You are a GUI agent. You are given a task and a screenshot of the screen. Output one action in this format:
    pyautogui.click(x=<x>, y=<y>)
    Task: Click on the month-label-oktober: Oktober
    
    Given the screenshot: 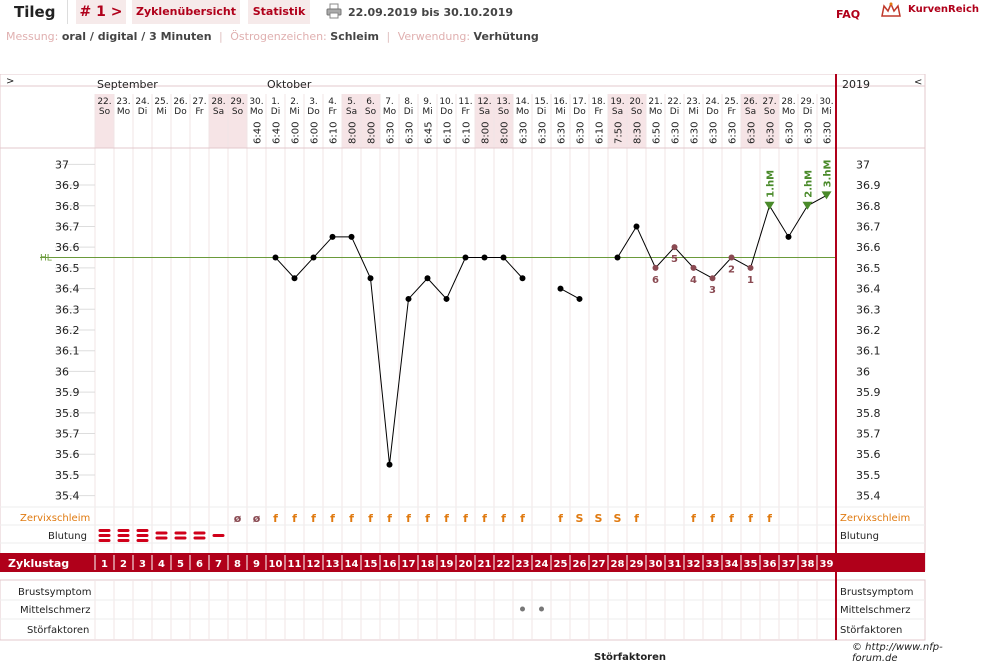 What is the action you would take?
    pyautogui.click(x=289, y=84)
    